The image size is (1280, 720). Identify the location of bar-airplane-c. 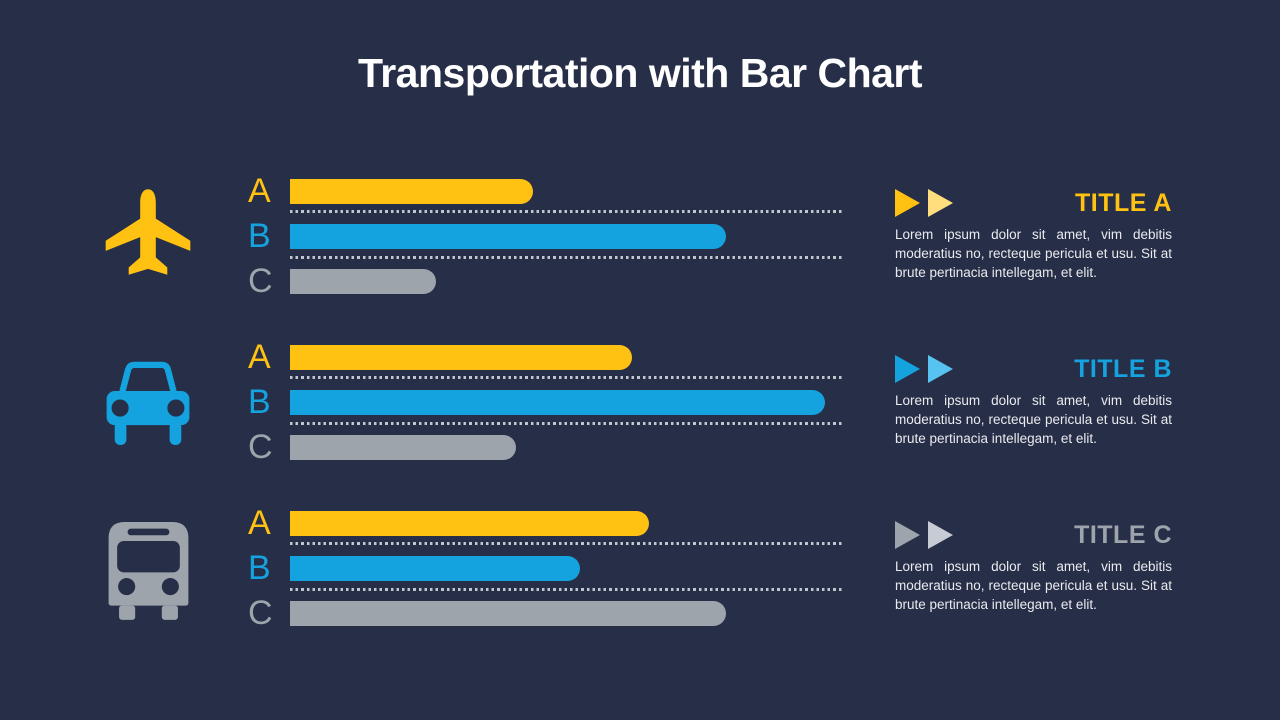
(363, 281).